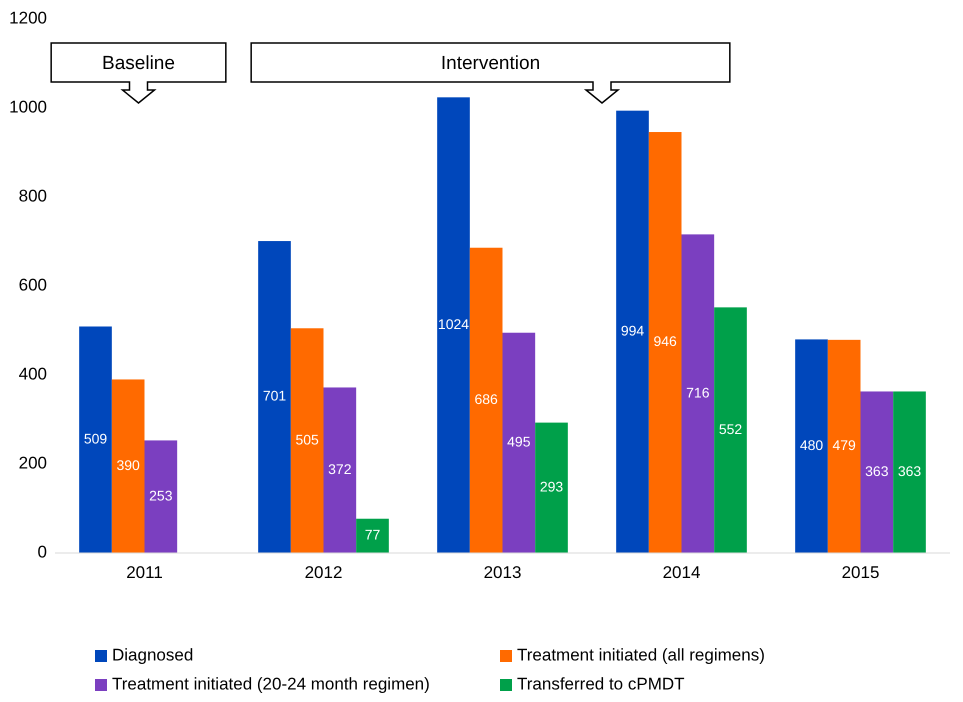 The width and height of the screenshot is (963, 702). Describe the element at coordinates (42, 552) in the screenshot. I see `y-tick-label: 0` at that location.